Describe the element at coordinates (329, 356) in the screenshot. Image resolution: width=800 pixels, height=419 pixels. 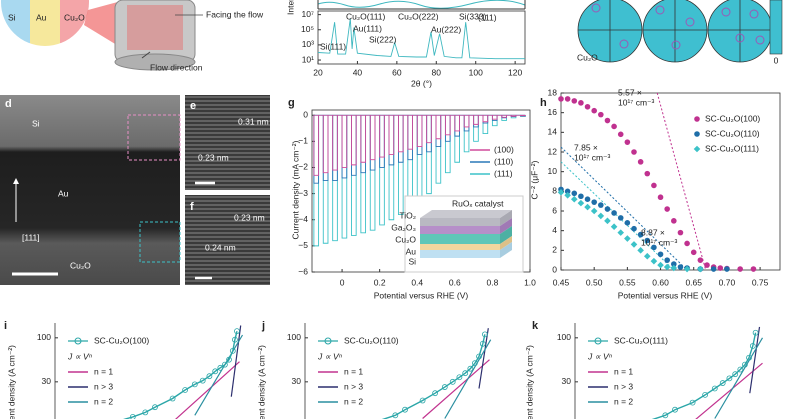
I see `legend-title: J ∝ Vⁿ` at that location.